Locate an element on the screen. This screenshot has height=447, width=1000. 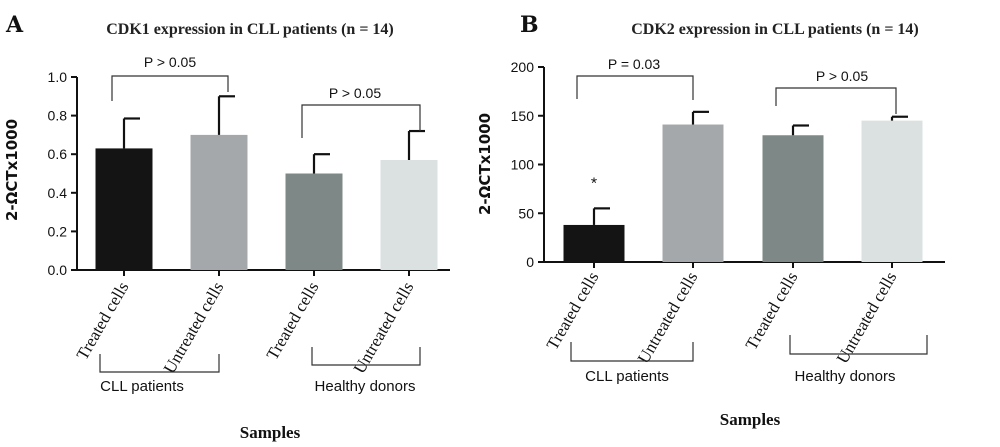
chart-title: CDK2 expression in CLL patients (n = 14) is located at coordinates (775, 29).